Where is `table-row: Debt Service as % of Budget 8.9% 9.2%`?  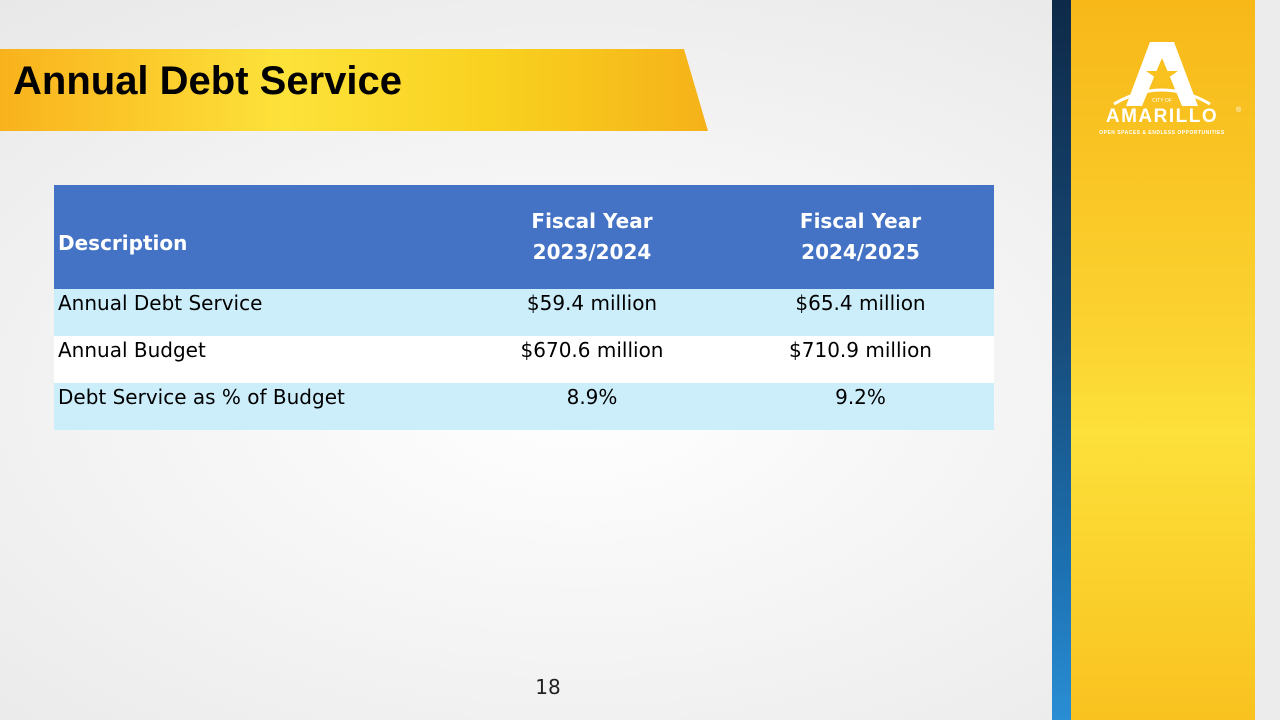
table-row: Debt Service as % of Budget 8.9% 9.2% is located at coordinates (524, 406).